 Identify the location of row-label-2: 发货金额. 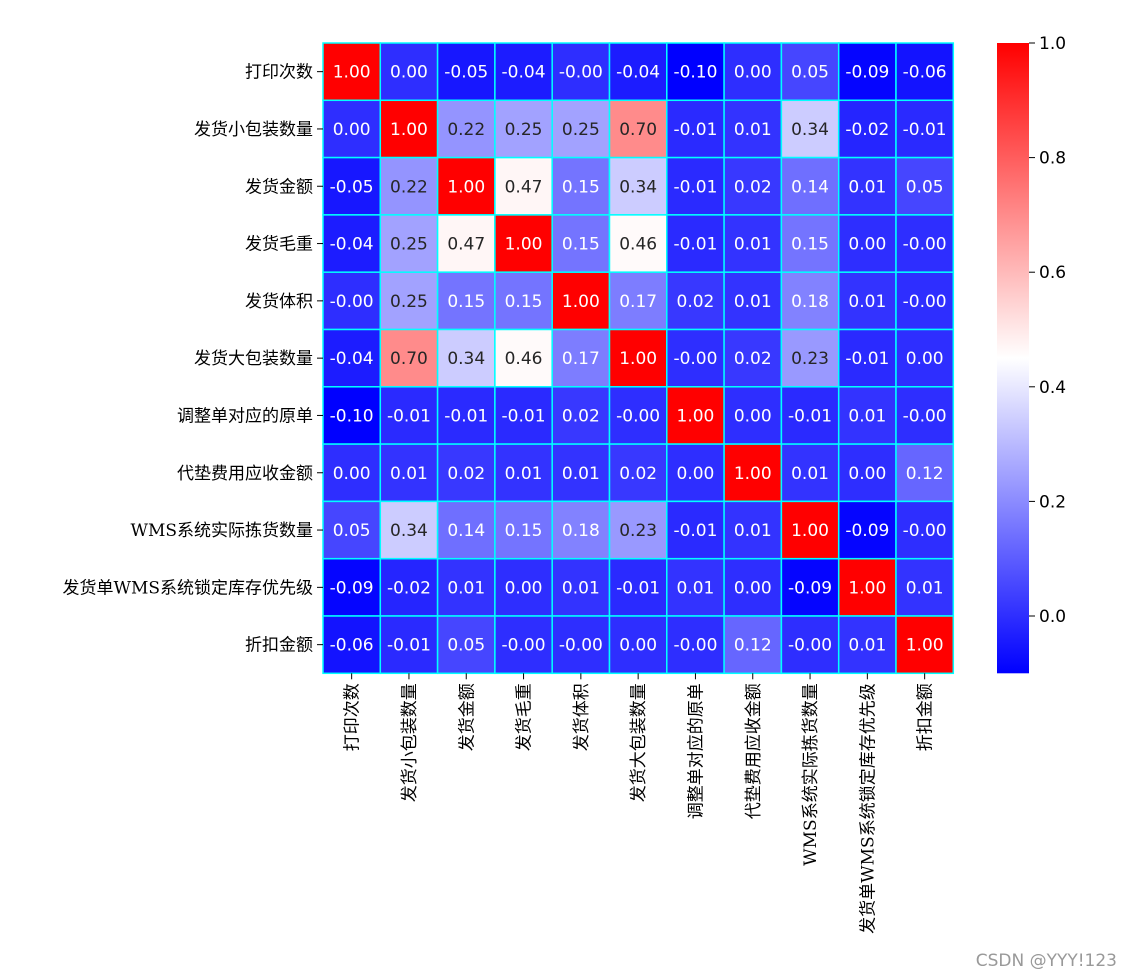
(279, 187).